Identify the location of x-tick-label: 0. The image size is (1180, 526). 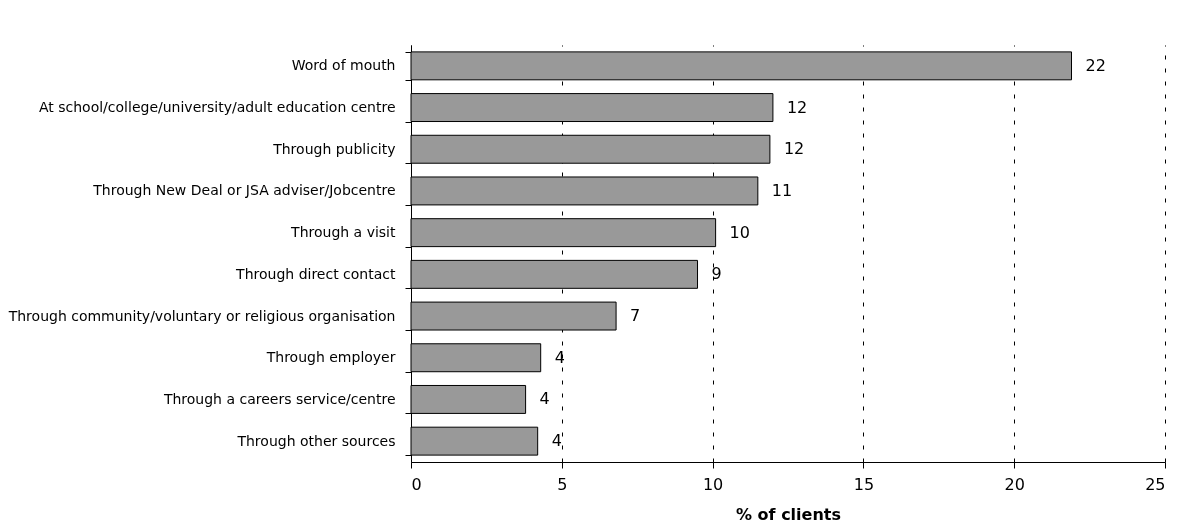
(416, 484).